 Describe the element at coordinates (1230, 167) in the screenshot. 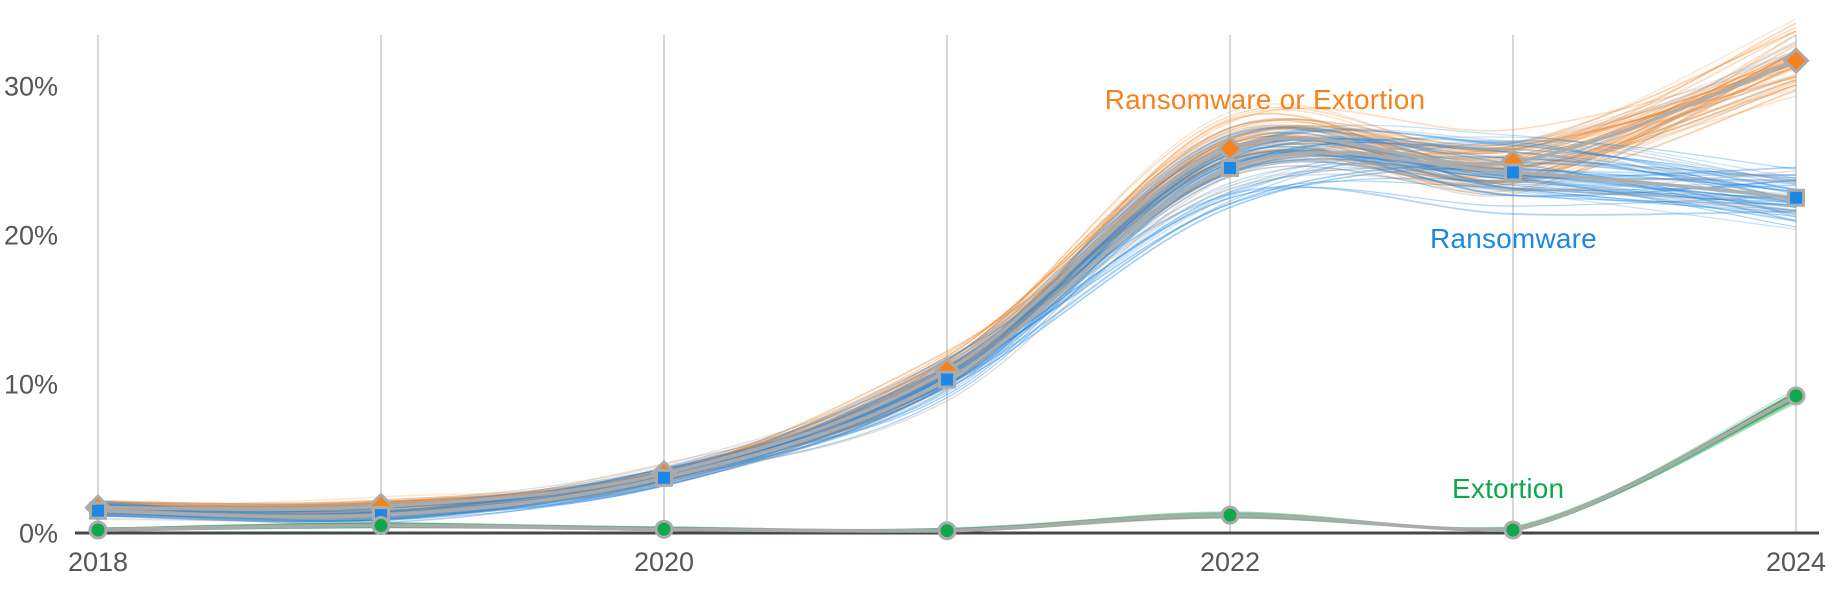

I see `square-marker-2022` at that location.